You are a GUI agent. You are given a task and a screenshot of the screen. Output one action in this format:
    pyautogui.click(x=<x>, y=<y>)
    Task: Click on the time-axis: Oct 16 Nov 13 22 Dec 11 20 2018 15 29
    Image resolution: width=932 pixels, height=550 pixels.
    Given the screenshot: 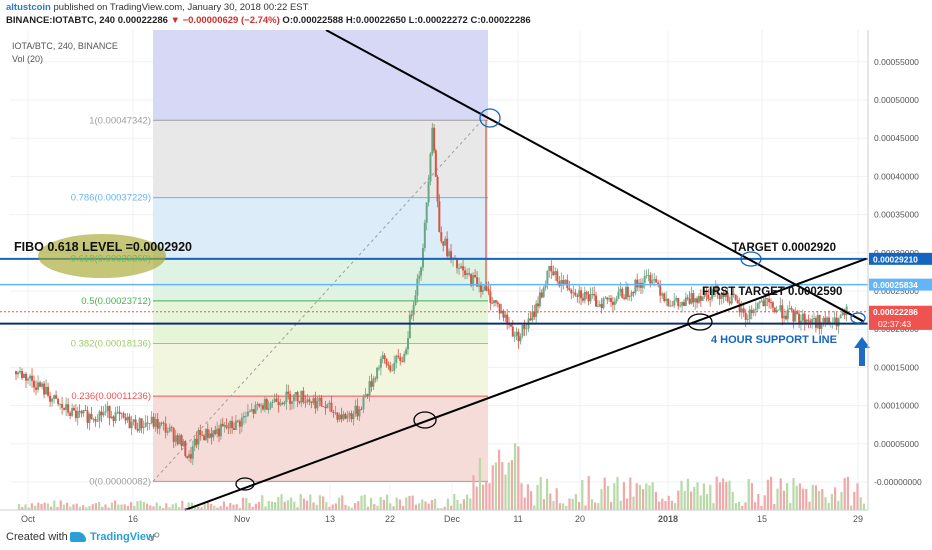 What is the action you would take?
    pyautogui.click(x=434, y=516)
    